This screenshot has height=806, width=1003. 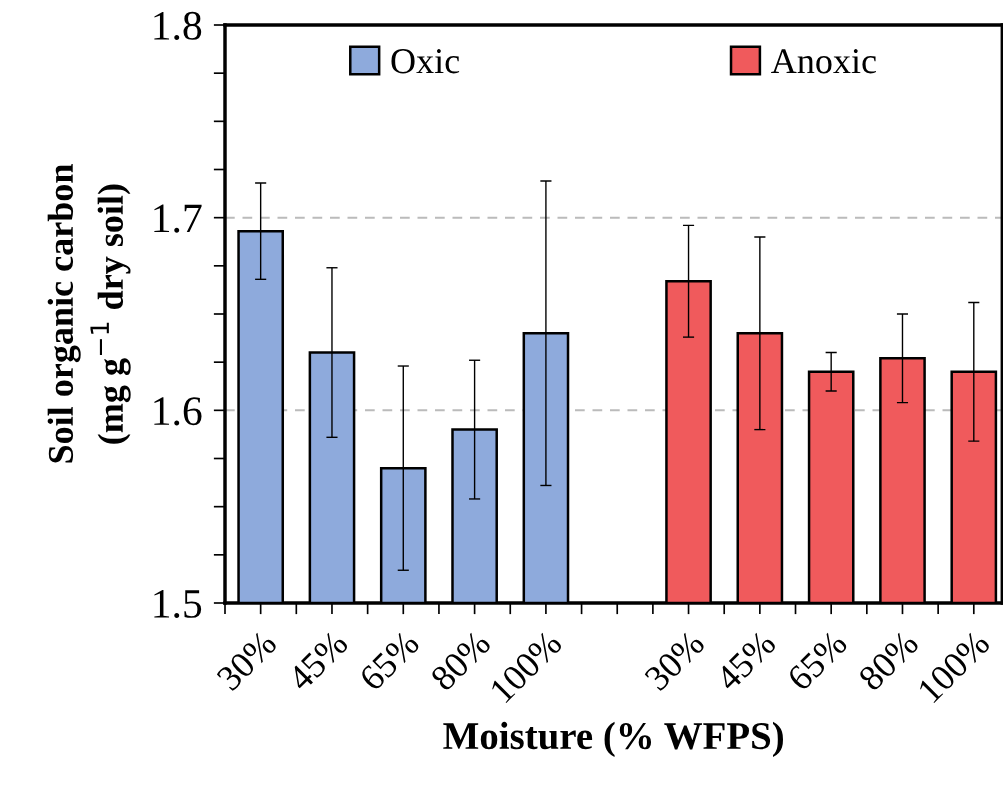 I want to click on y-axis-title: Soil organic carbon (mg g$^{−1}$ dry soil), so click(x=89, y=313).